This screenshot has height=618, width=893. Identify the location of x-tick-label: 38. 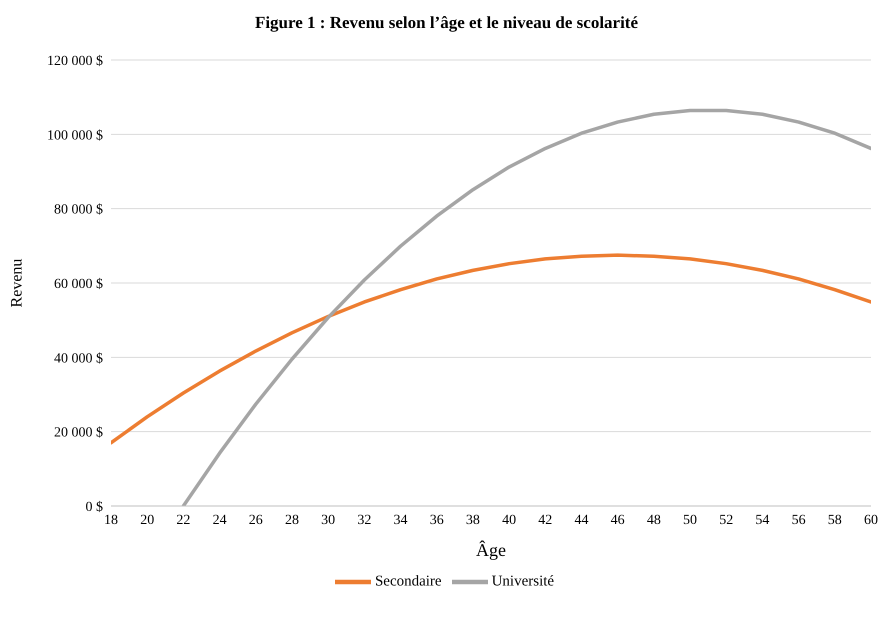
(473, 520).